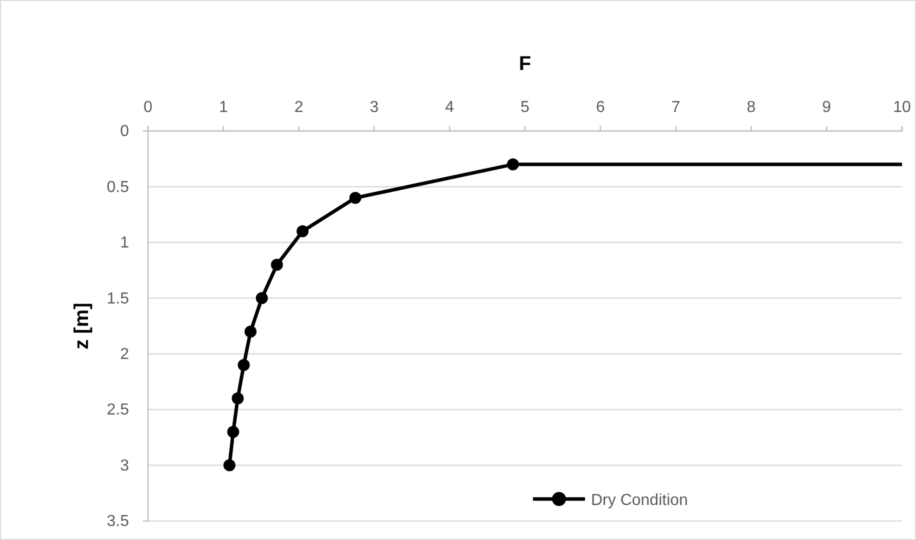 The width and height of the screenshot is (916, 540). What do you see at coordinates (125, 131) in the screenshot?
I see `y-tick-label: 0` at bounding box center [125, 131].